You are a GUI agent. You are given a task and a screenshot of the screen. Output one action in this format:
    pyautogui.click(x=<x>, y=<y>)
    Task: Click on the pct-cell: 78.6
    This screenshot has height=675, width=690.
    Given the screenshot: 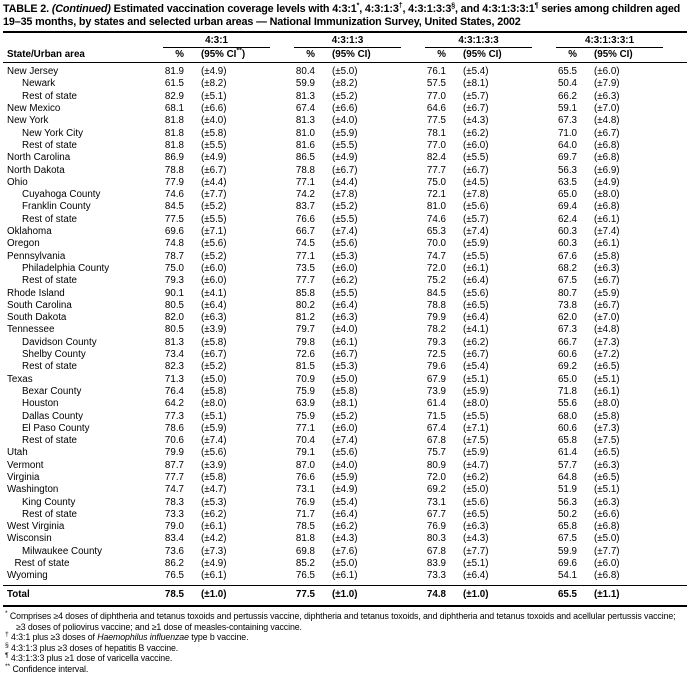 What is the action you would take?
    pyautogui.click(x=174, y=428)
    